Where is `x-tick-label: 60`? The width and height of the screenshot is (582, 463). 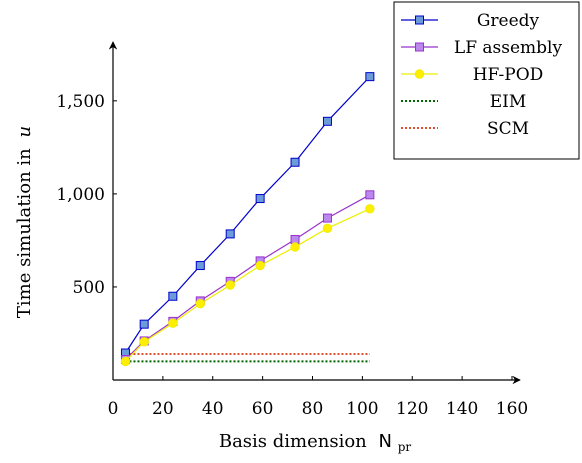
x-tick-label: 60 is located at coordinates (263, 409).